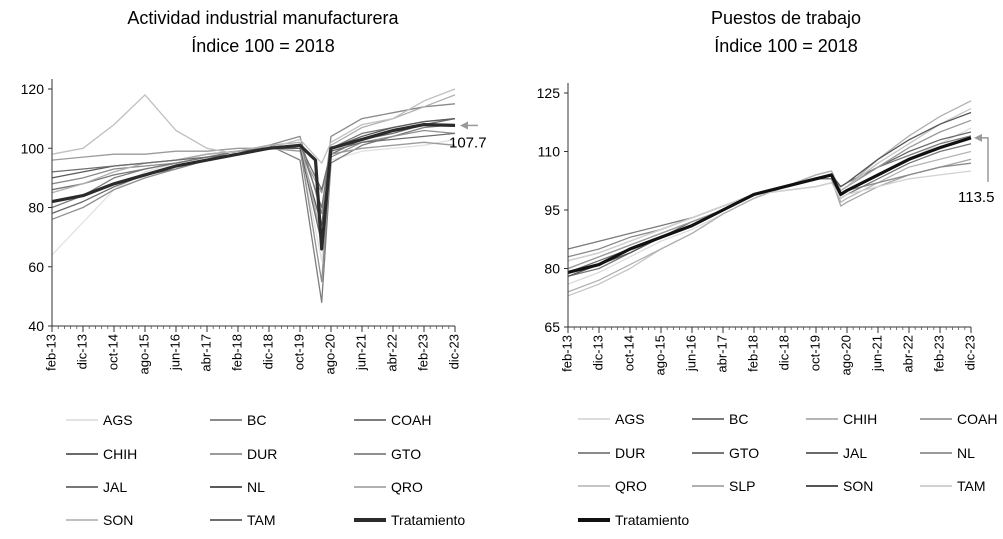 Image resolution: width=1003 pixels, height=539 pixels. Describe the element at coordinates (253, 163) in the screenshot. I see `series-line-jal` at that location.